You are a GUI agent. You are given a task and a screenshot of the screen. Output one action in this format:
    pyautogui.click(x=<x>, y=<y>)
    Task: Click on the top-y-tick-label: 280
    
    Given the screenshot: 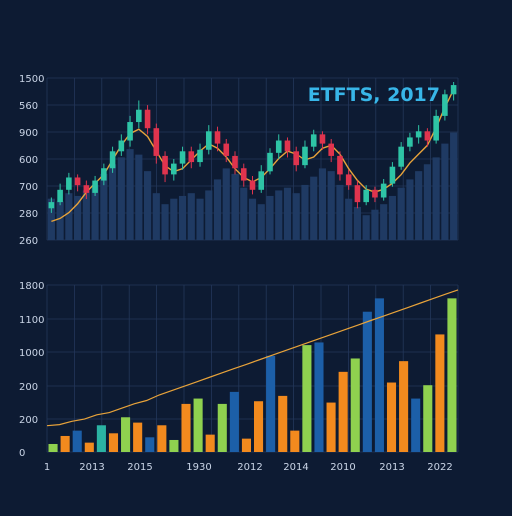 What is the action you would take?
    pyautogui.click(x=28, y=214)
    